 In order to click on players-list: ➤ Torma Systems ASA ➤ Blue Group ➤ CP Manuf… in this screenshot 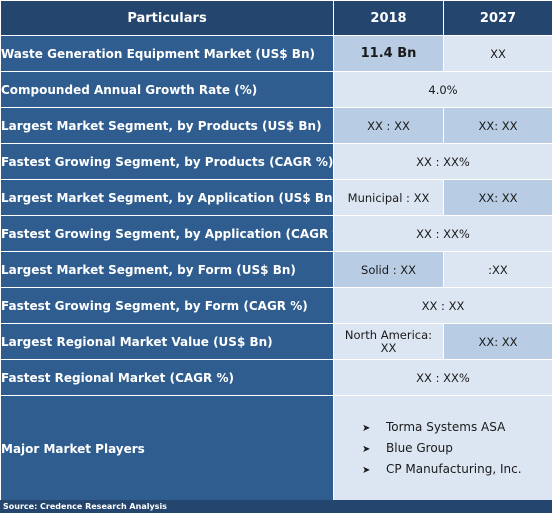, I will do `click(443, 448)`.